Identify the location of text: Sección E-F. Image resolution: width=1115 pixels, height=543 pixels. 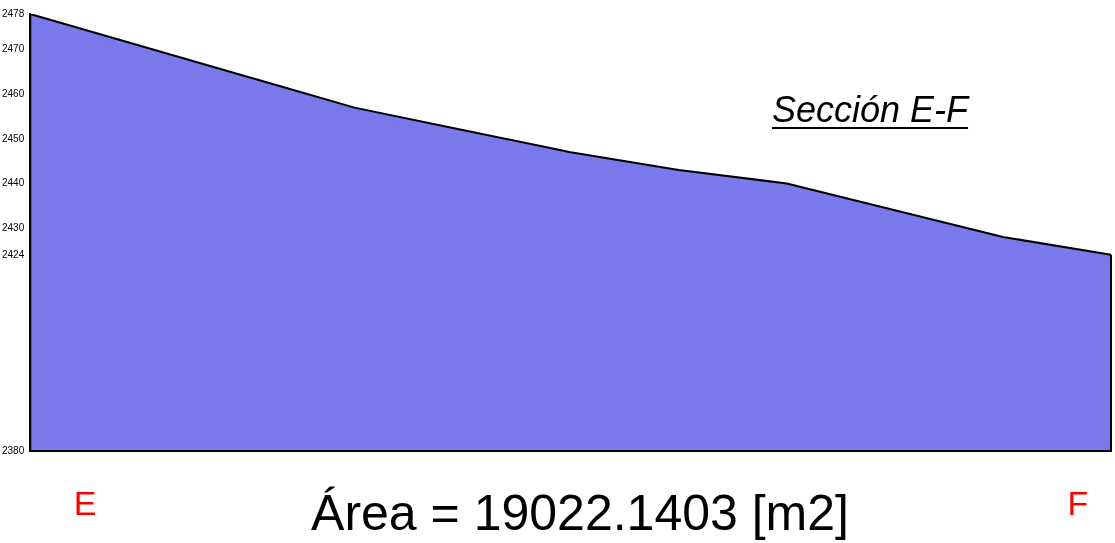
(871, 109).